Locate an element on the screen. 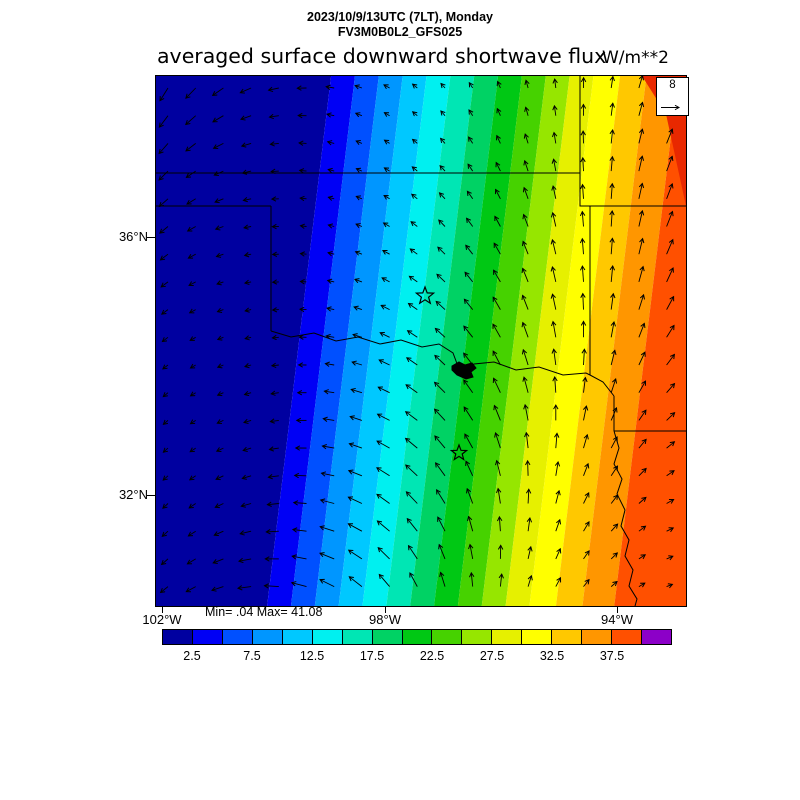 Image resolution: width=800 pixels, height=800 pixels. reference-vector-box: 8 is located at coordinates (672, 96).